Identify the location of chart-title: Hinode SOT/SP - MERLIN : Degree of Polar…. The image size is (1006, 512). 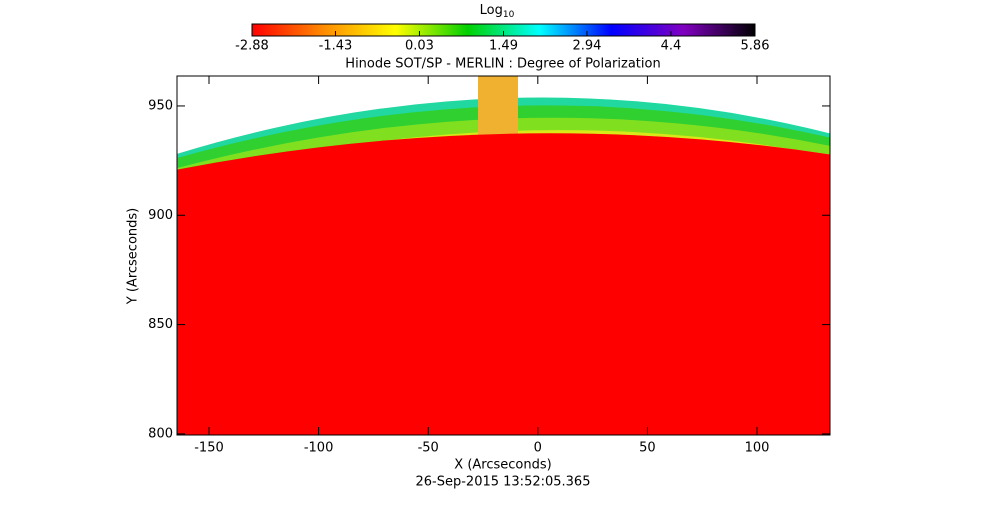
(502, 64).